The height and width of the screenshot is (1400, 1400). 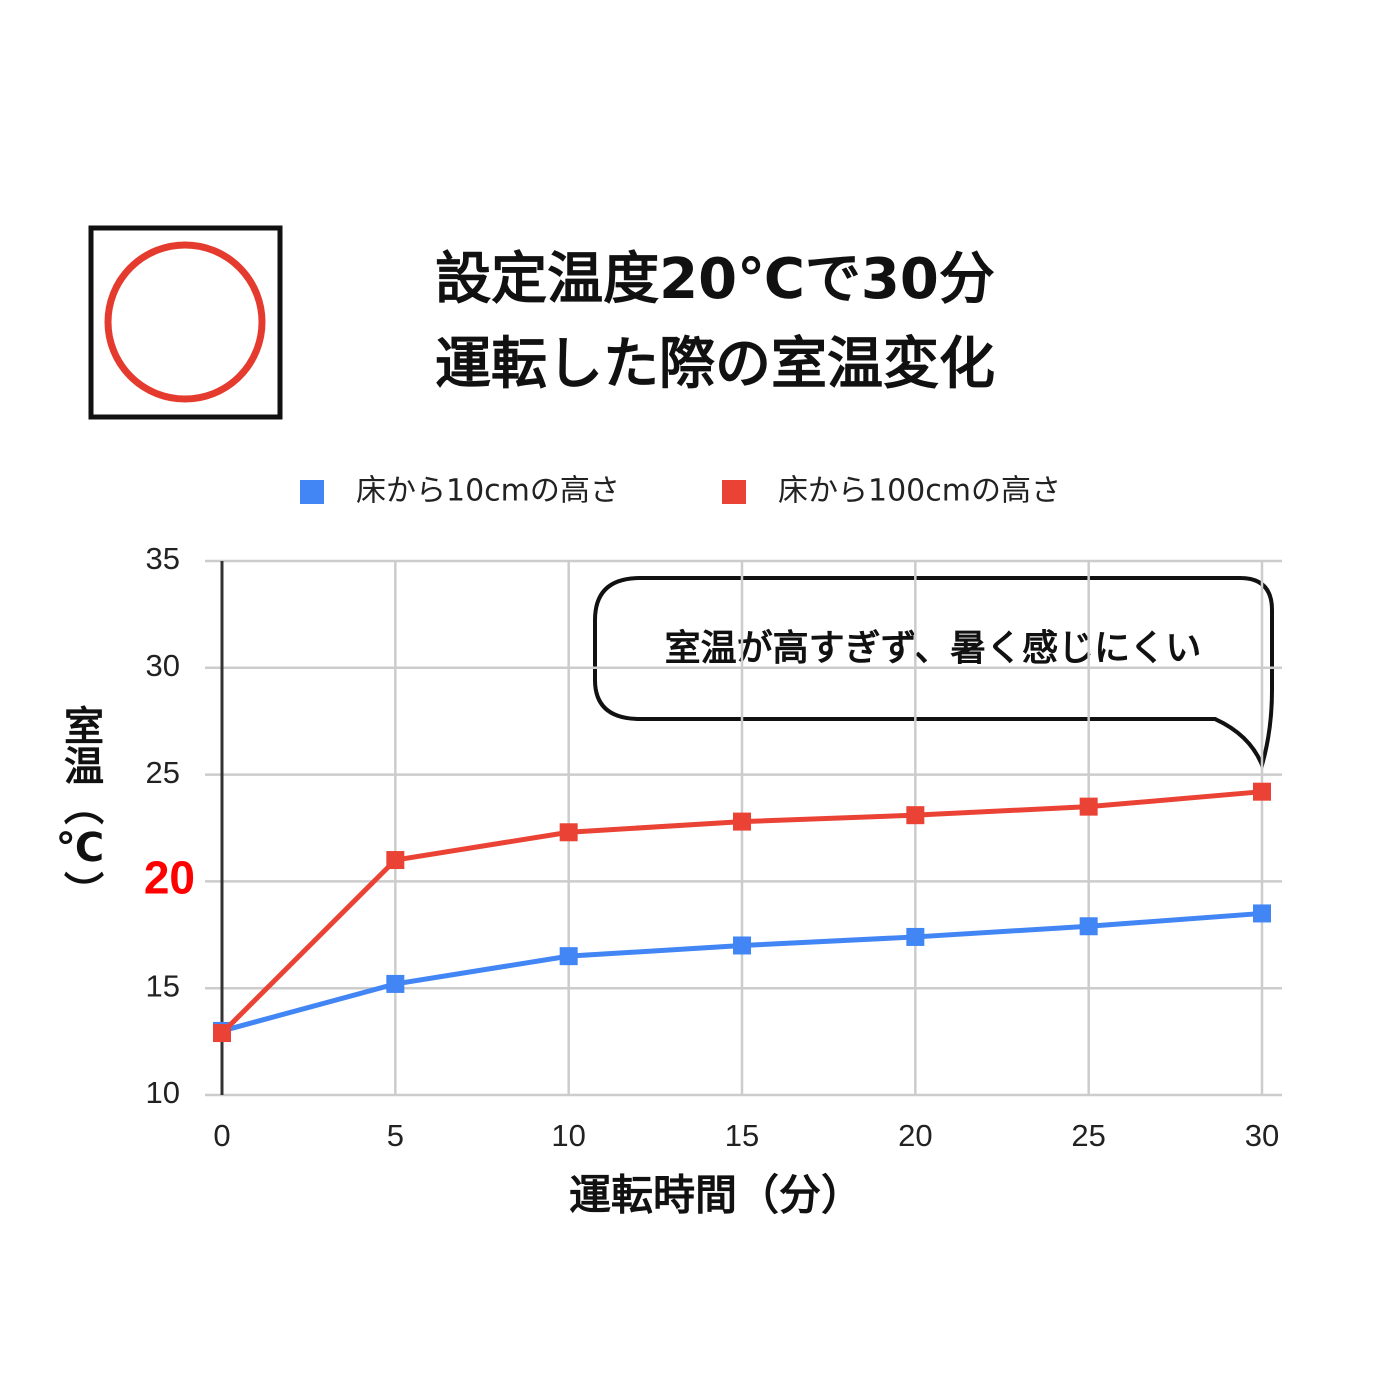 What do you see at coordinates (915, 1135) in the screenshot?
I see `x-tick-label: 20` at bounding box center [915, 1135].